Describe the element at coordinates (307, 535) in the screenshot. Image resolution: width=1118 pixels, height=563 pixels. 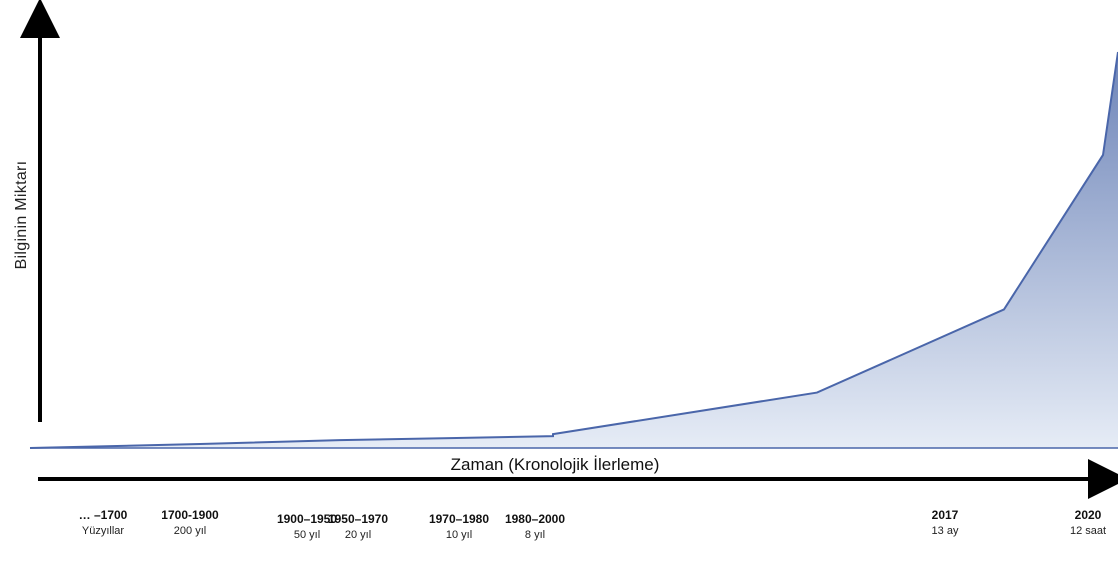
I see `period-duration: 50 yıl` at that location.